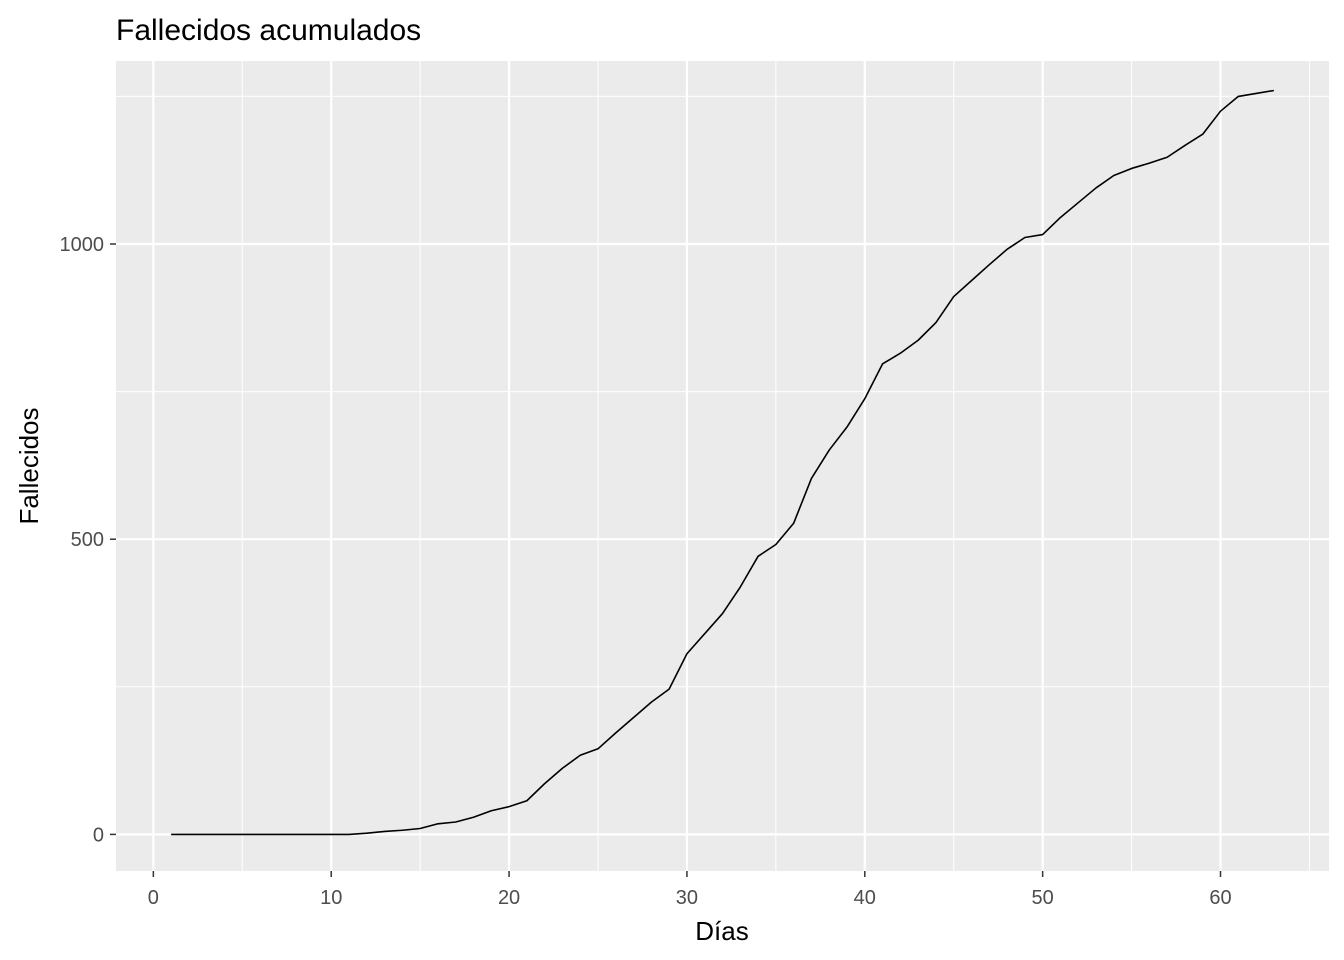 The height and width of the screenshot is (960, 1344). Describe the element at coordinates (1220, 898) in the screenshot. I see `x-tick-label: 60` at that location.